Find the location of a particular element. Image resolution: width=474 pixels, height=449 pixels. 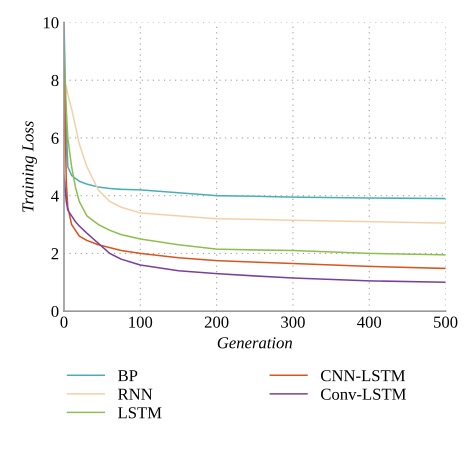

legend-label: LSTM is located at coordinates (140, 412).